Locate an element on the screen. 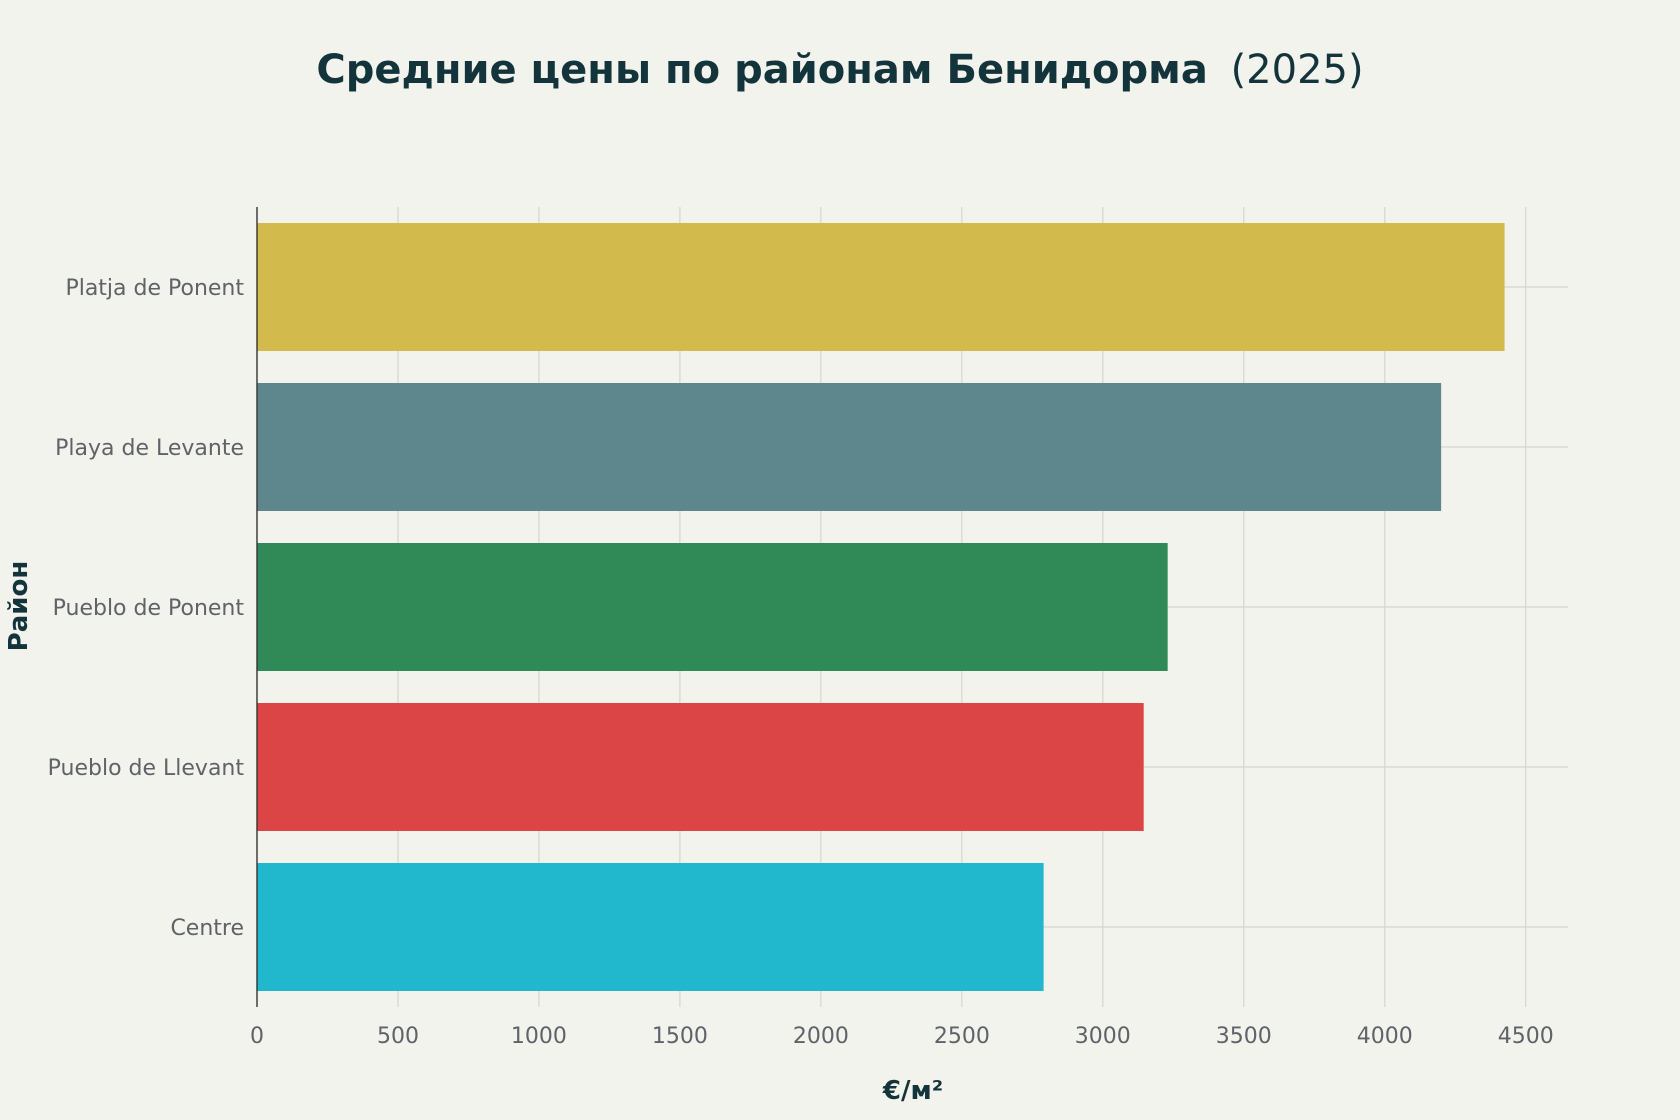  y-tick-label: Playa de Levante is located at coordinates (149, 448).